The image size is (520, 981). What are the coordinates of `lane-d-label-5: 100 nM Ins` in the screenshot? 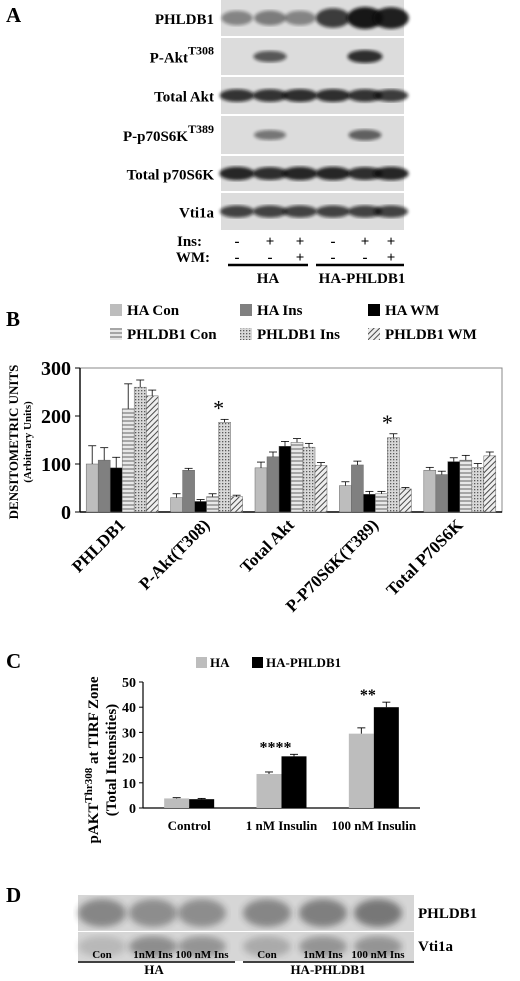 It's located at (378, 955).